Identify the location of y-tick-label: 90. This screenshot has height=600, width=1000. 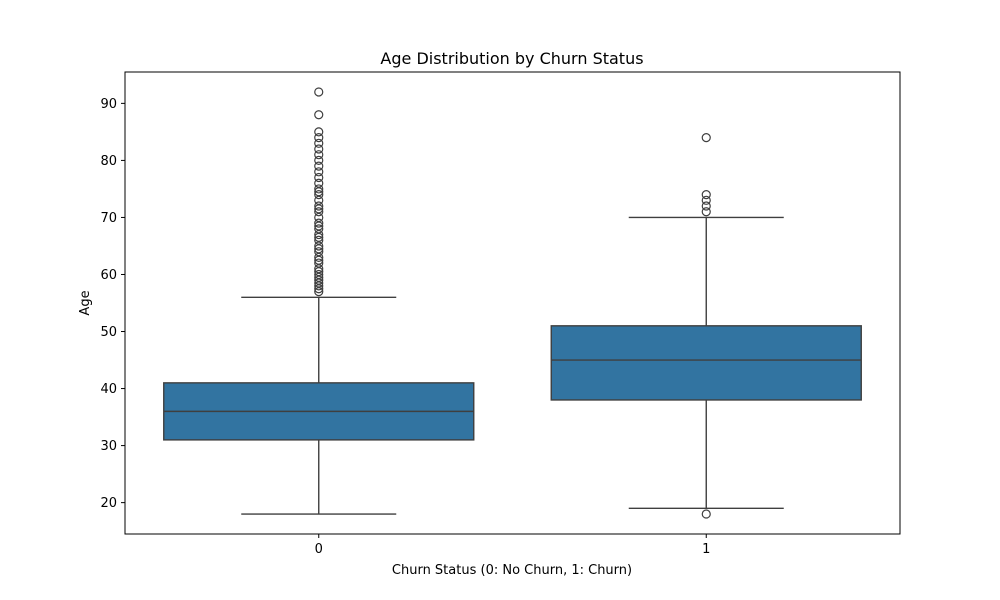
(108, 104).